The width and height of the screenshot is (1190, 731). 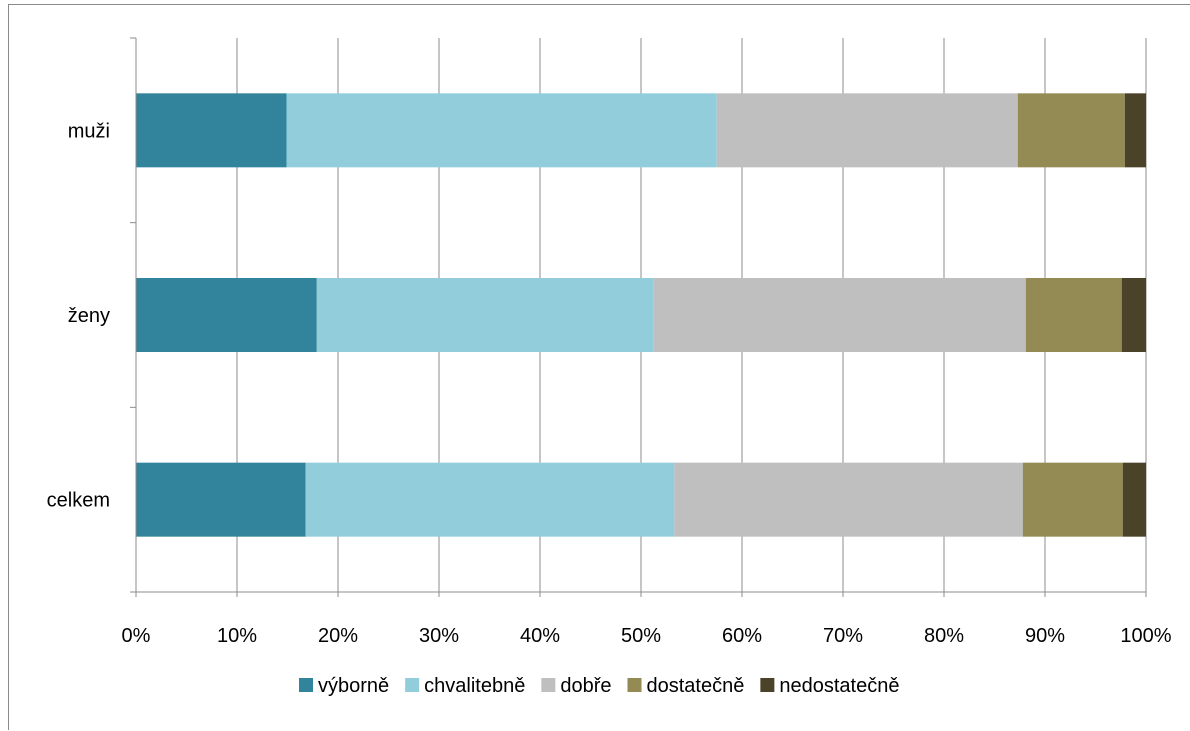 I want to click on bar-celkem-dobre, so click(x=848, y=499).